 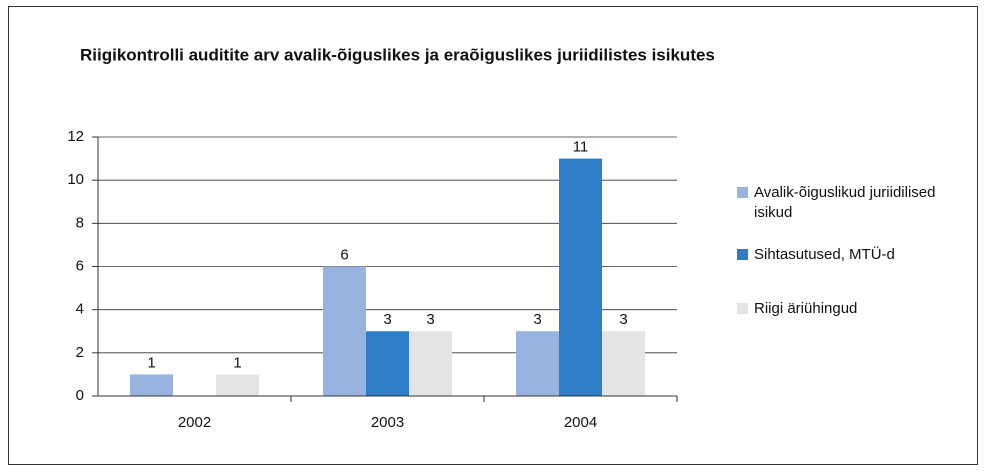 What do you see at coordinates (75, 179) in the screenshot?
I see `y-tick-label: 10` at bounding box center [75, 179].